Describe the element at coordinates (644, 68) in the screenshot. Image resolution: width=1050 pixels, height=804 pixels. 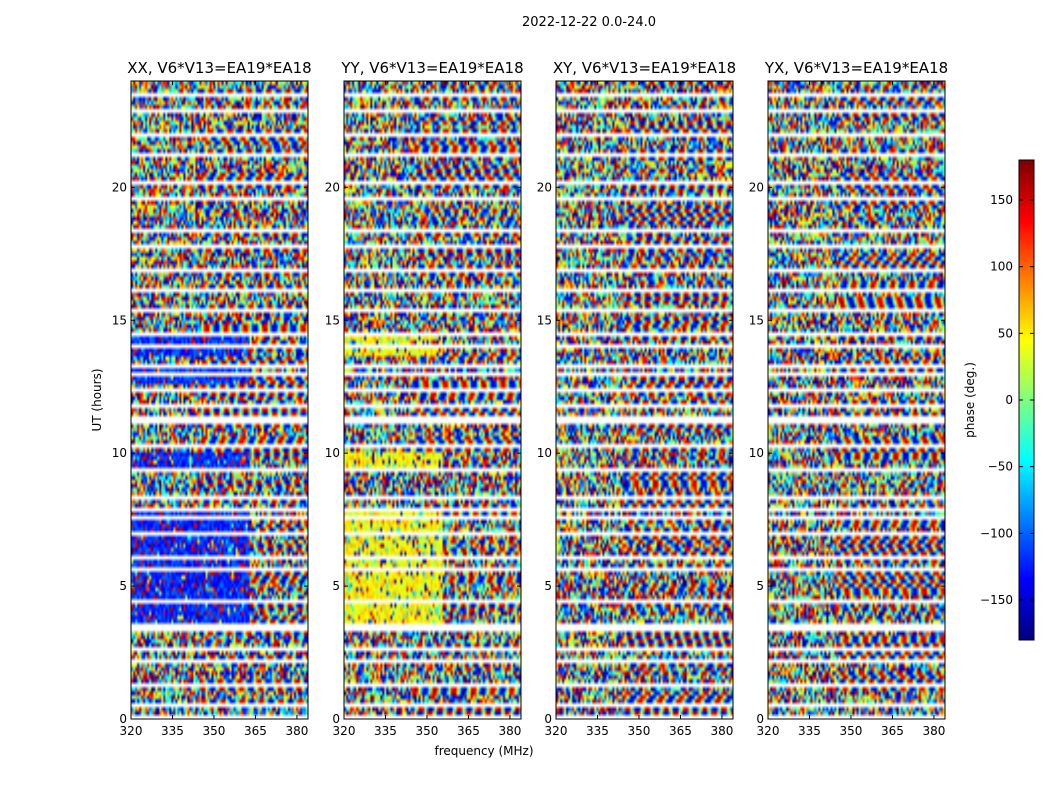
I see `panel-title: XY, V6*V13=EA19*EA18` at that location.